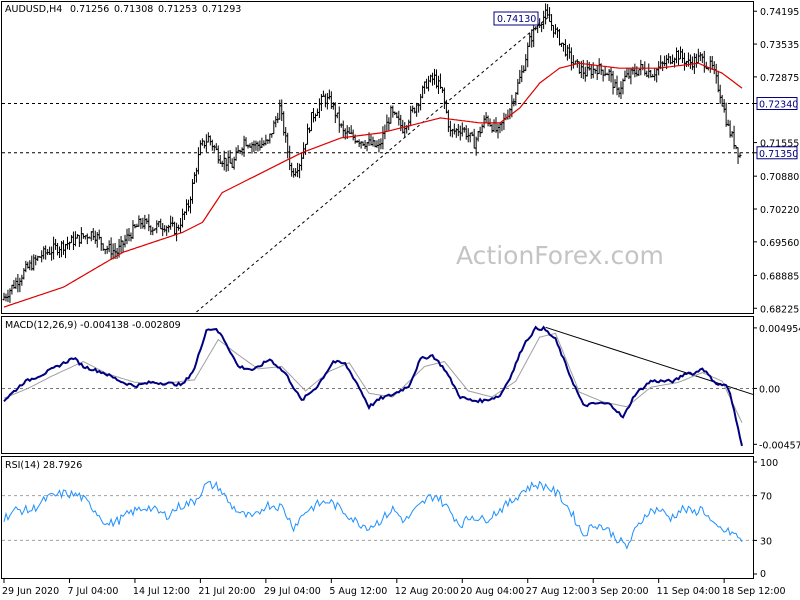 The width and height of the screenshot is (800, 600). Describe the element at coordinates (377, 128) in the screenshot. I see `price-horizontal-levels` at that location.